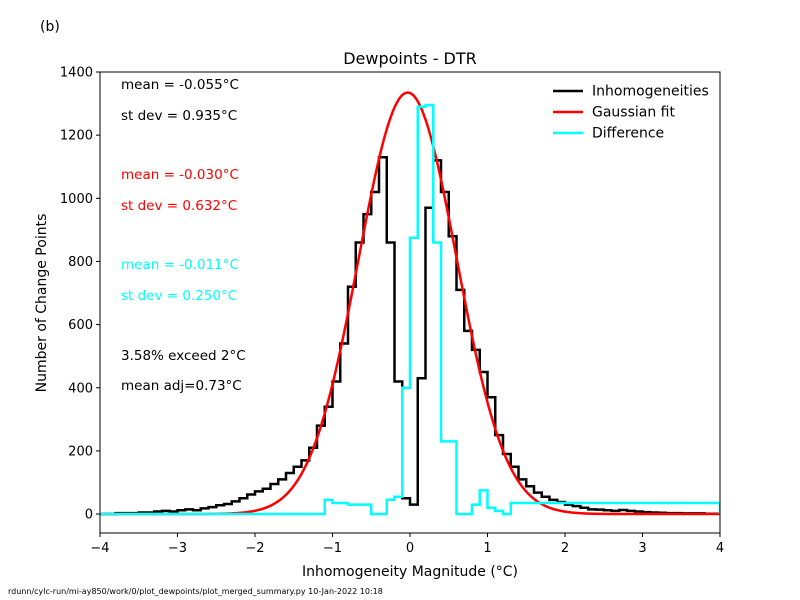  Describe the element at coordinates (642, 548) in the screenshot. I see `x-tick-label: 3` at that location.